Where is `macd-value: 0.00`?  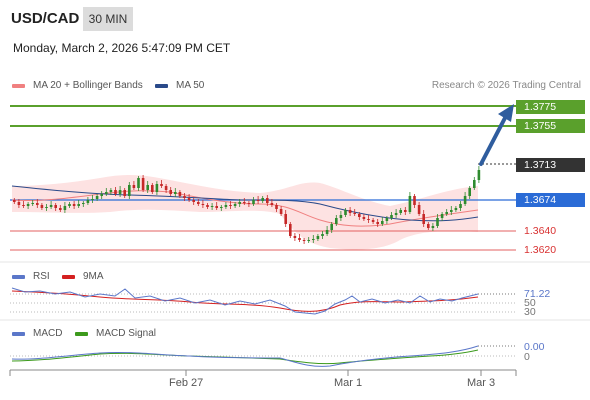
macd-value: 0.00 is located at coordinates (534, 347).